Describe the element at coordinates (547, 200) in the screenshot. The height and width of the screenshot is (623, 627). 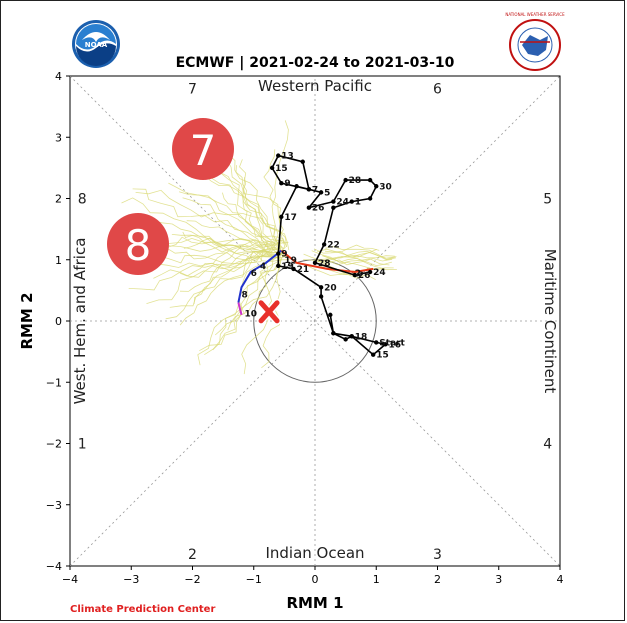
I see `phase-number-label: 5` at that location.